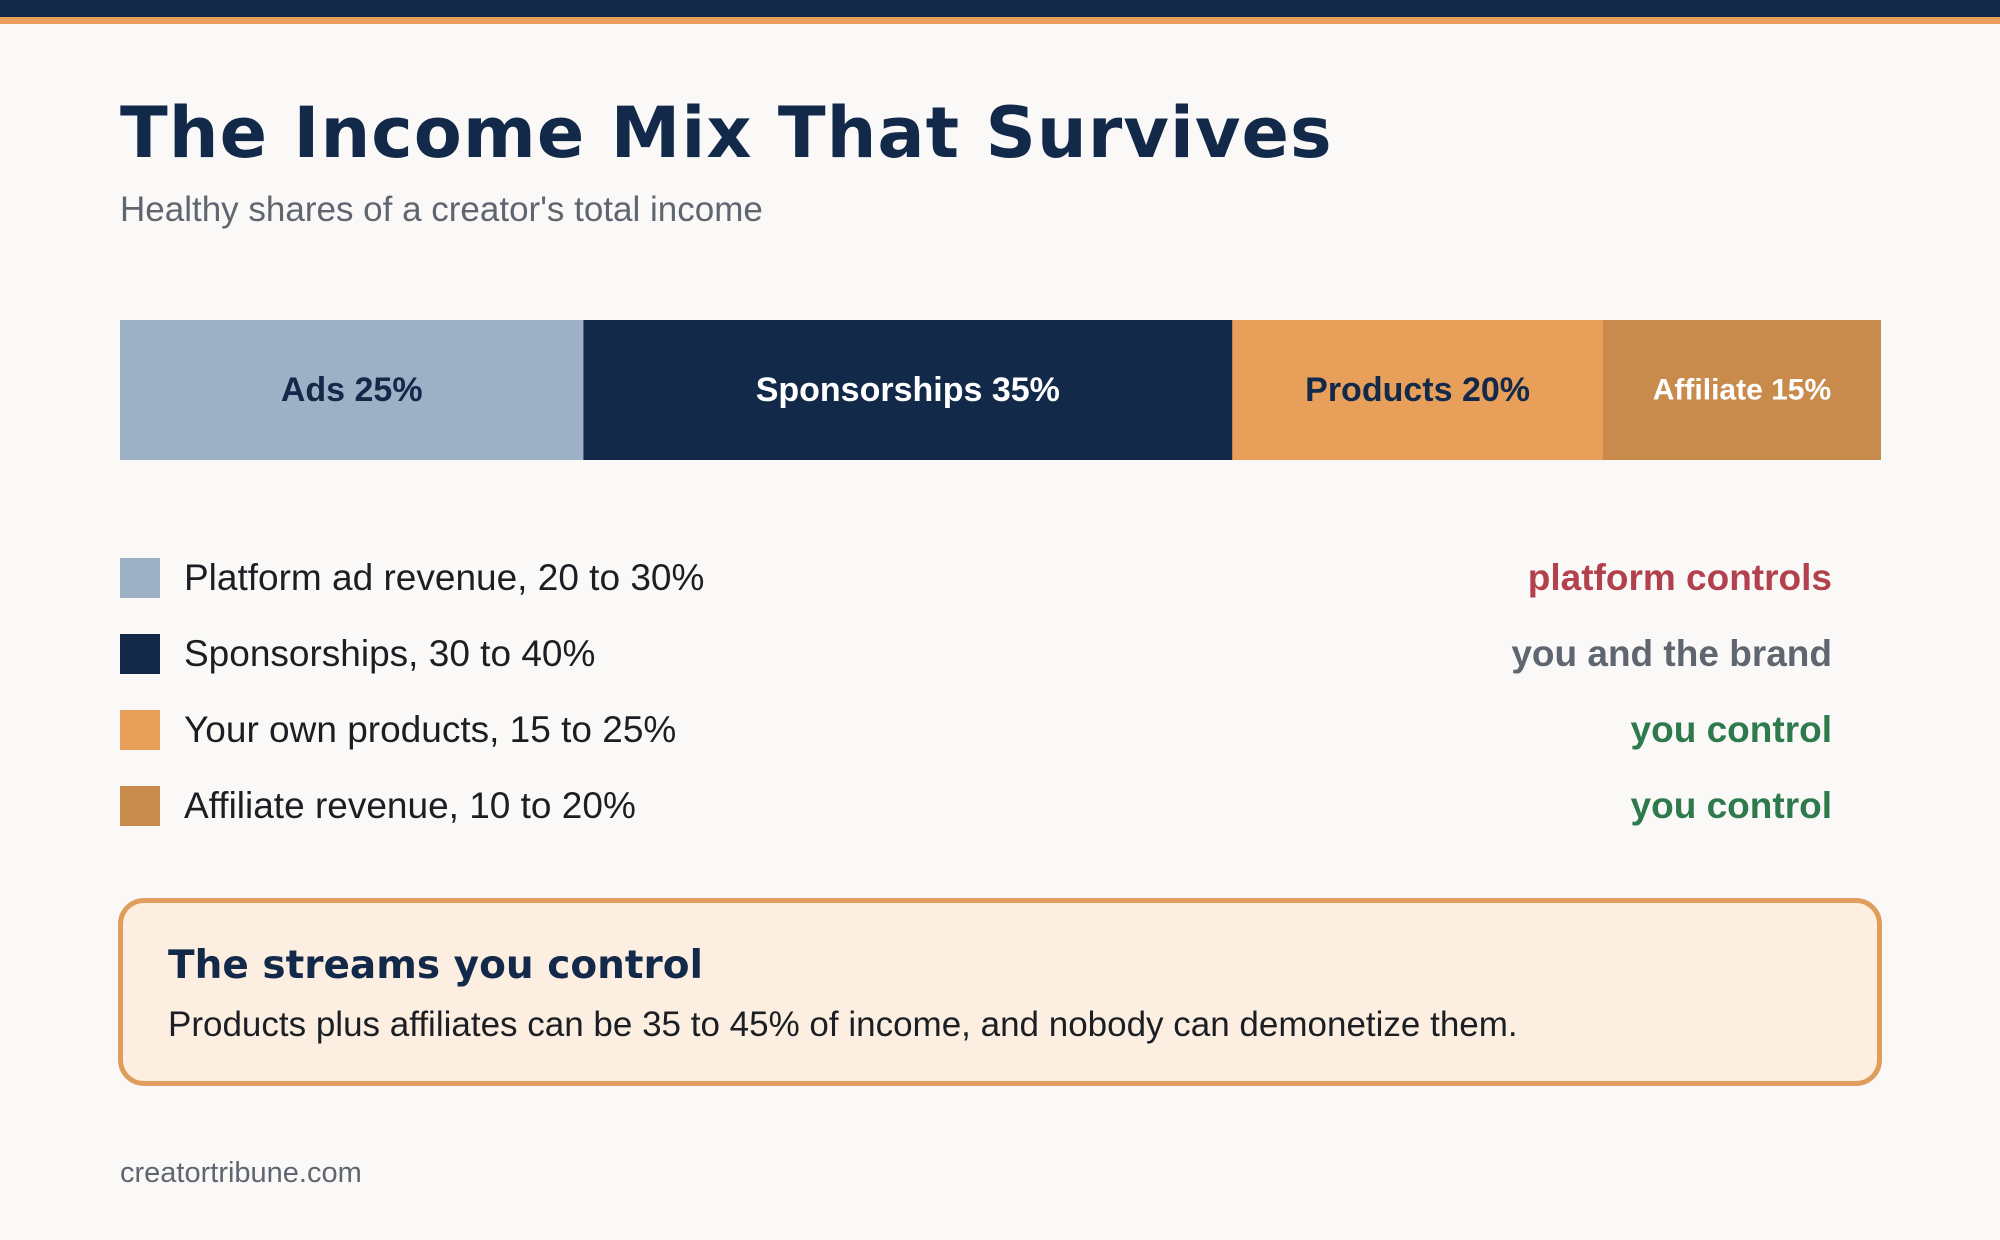  What do you see at coordinates (140, 654) in the screenshot?
I see `legend-swatch-sponsorships` at bounding box center [140, 654].